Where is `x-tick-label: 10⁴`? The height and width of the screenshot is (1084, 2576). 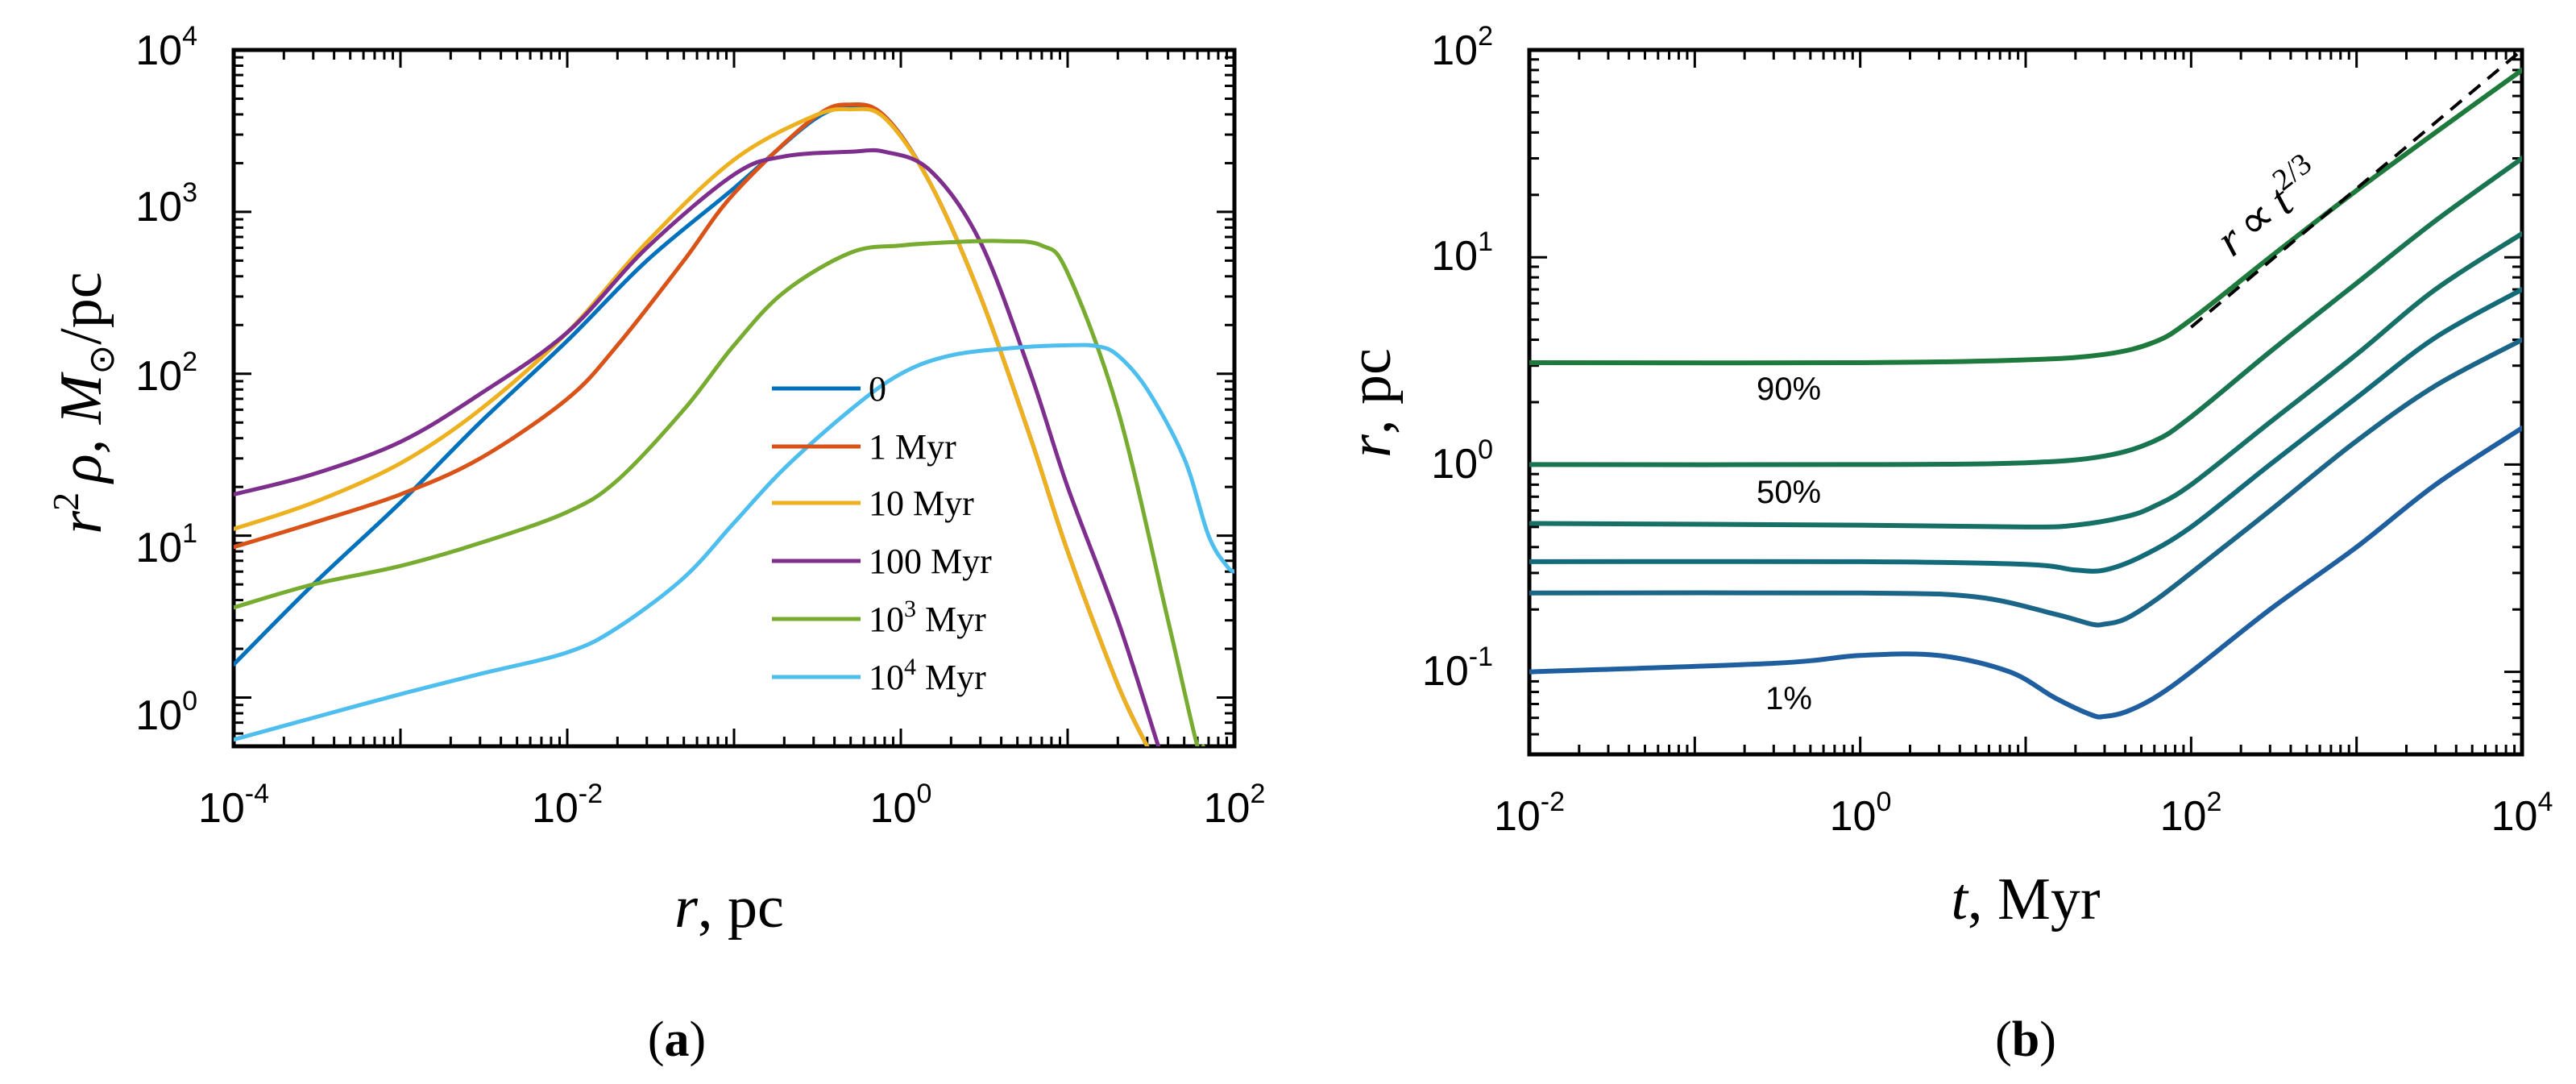
x-tick-label: 10⁴ is located at coordinates (2522, 813).